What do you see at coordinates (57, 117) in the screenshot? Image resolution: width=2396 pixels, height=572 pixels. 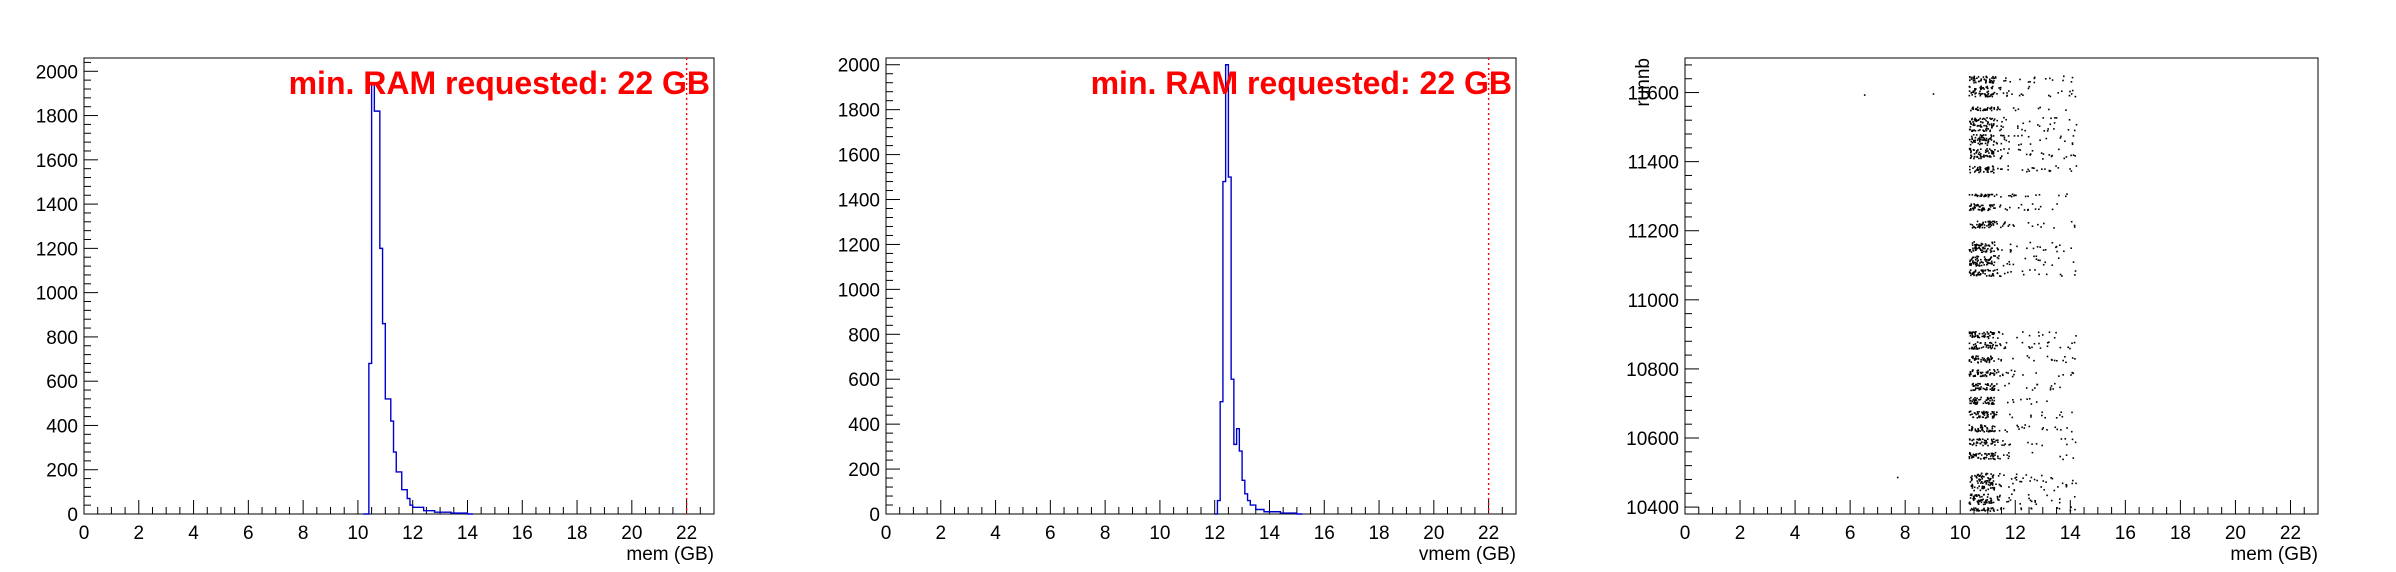 I see `y-tick-label: 1800` at bounding box center [57, 117].